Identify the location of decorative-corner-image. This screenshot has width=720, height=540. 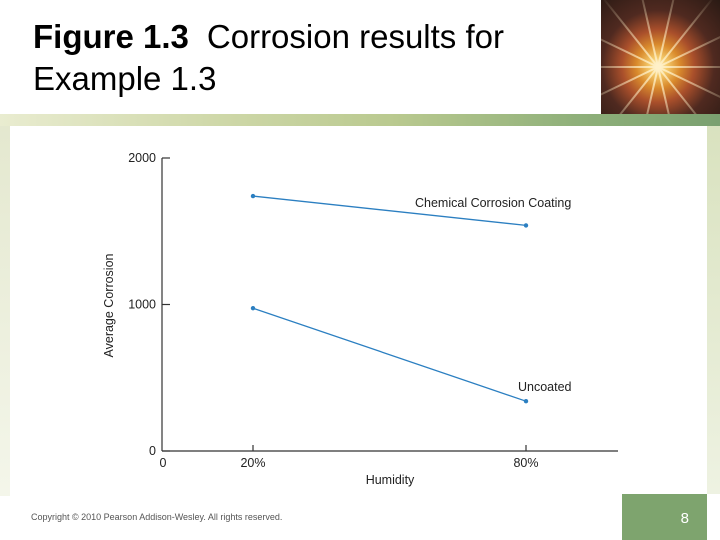
(660, 57).